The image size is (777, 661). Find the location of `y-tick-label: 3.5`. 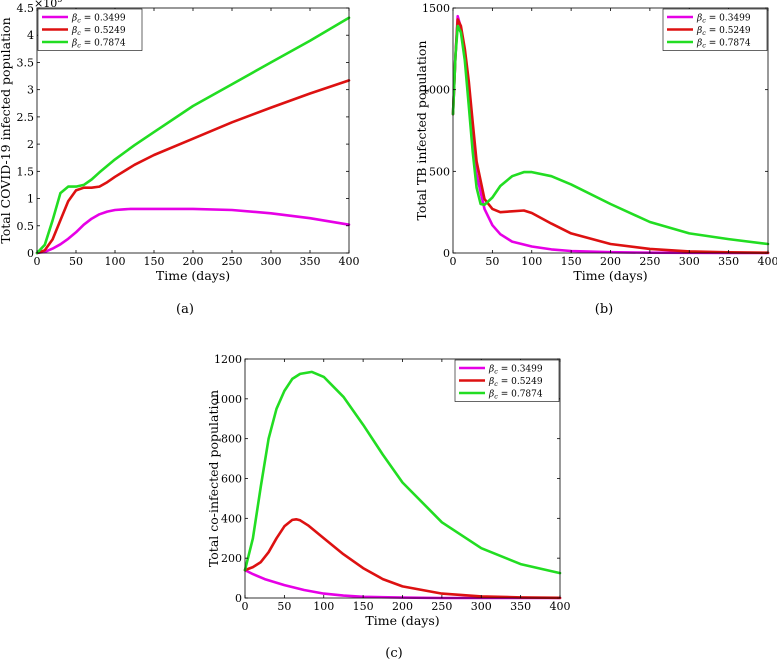

y-tick-label: 3.5 is located at coordinates (26, 62).